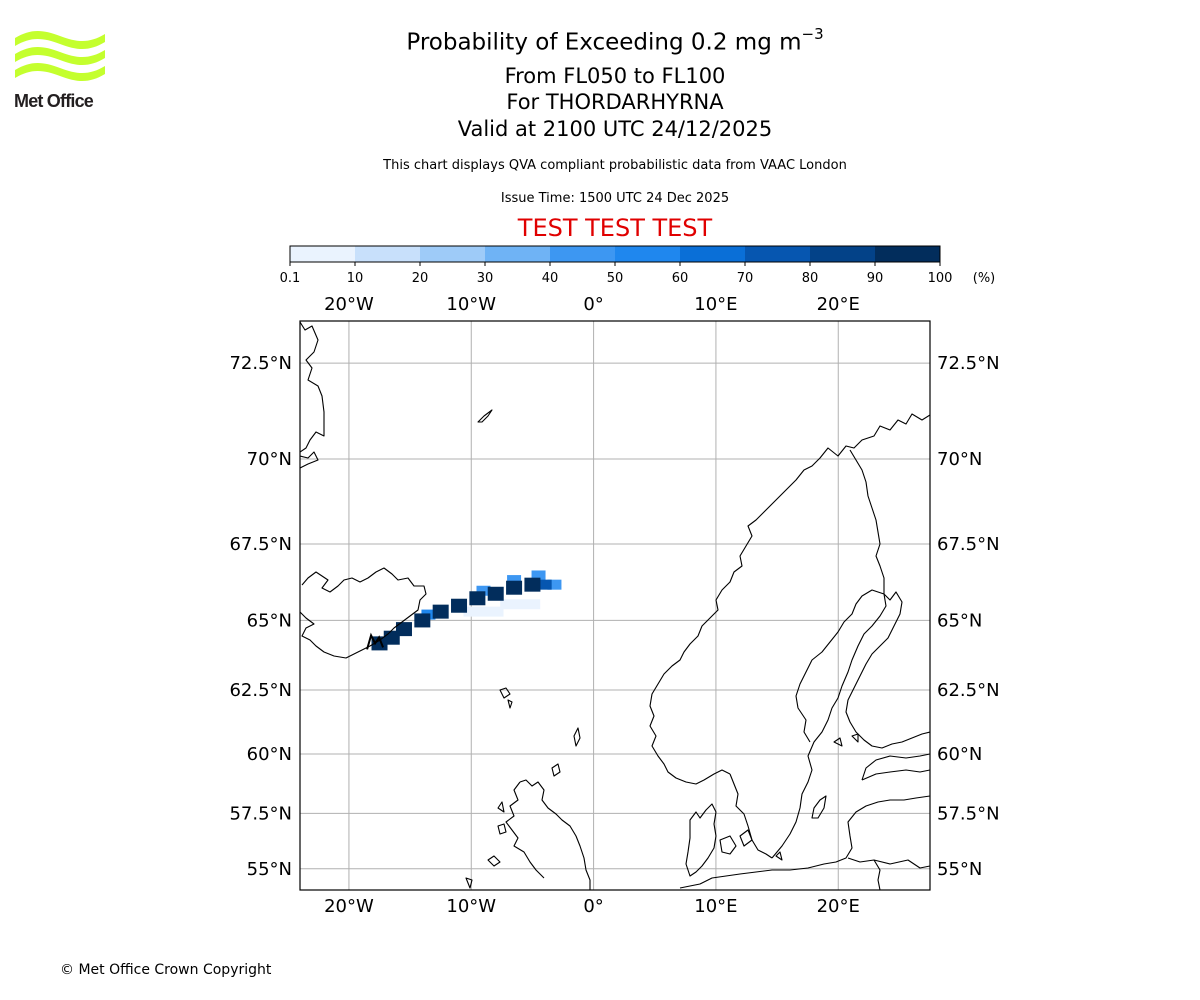  I want to click on lat-label-left: 62.5°N, so click(260, 690).